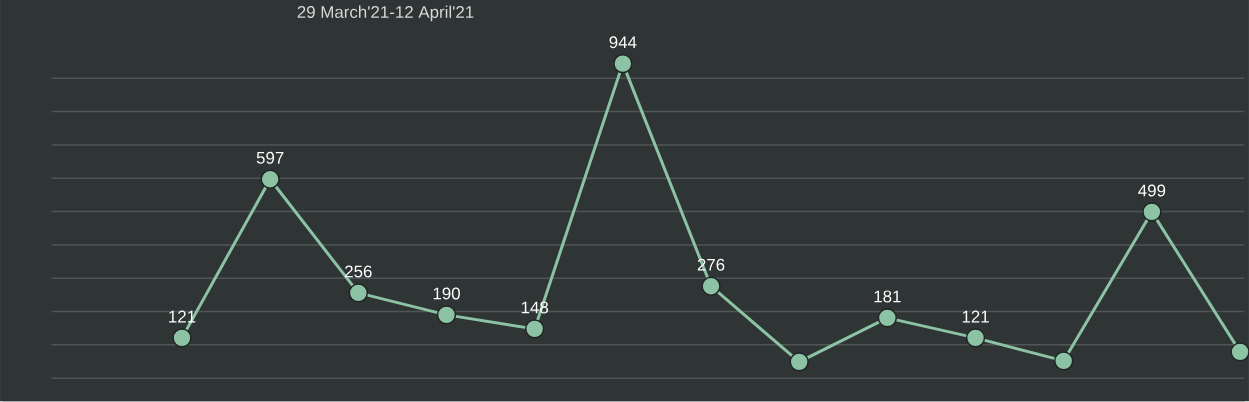 This screenshot has height=402, width=1249. What do you see at coordinates (887, 296) in the screenshot?
I see `data-label: 181` at bounding box center [887, 296].